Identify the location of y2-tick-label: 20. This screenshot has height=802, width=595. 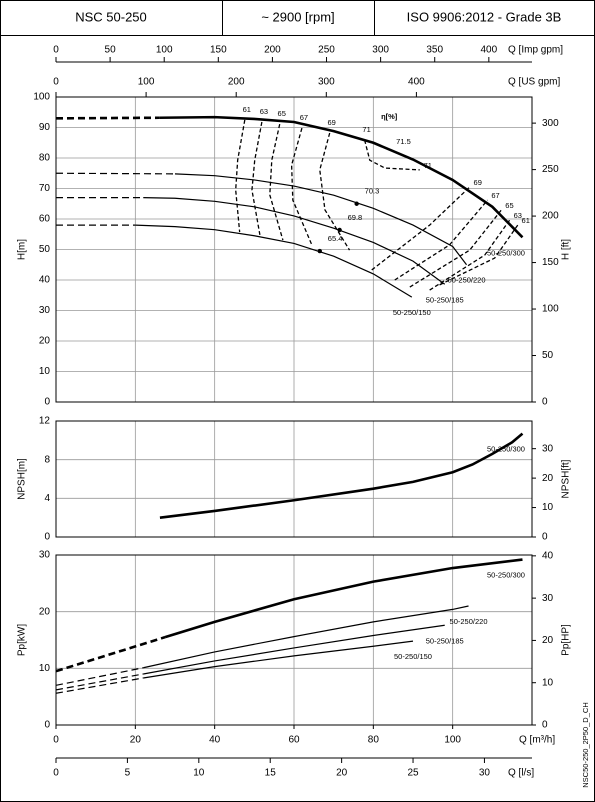
(548, 478).